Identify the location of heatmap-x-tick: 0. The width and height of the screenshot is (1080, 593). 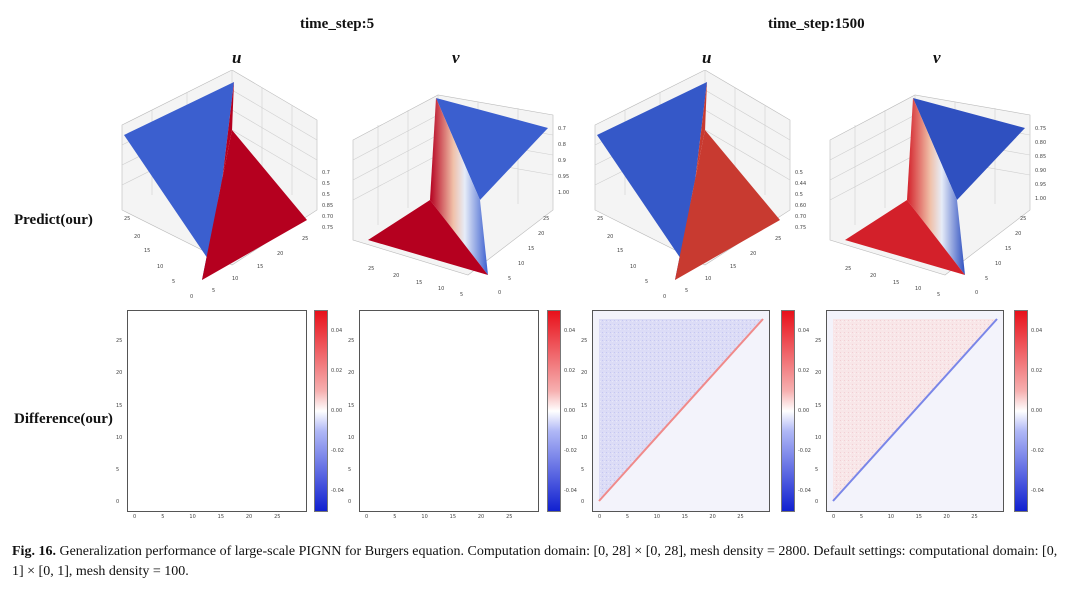
(834, 517).